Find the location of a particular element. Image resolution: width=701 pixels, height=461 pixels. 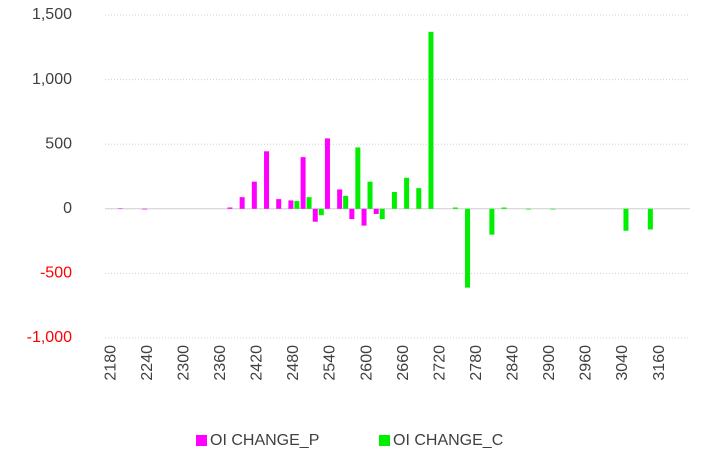

x-tick-label: 2660 is located at coordinates (403, 363).